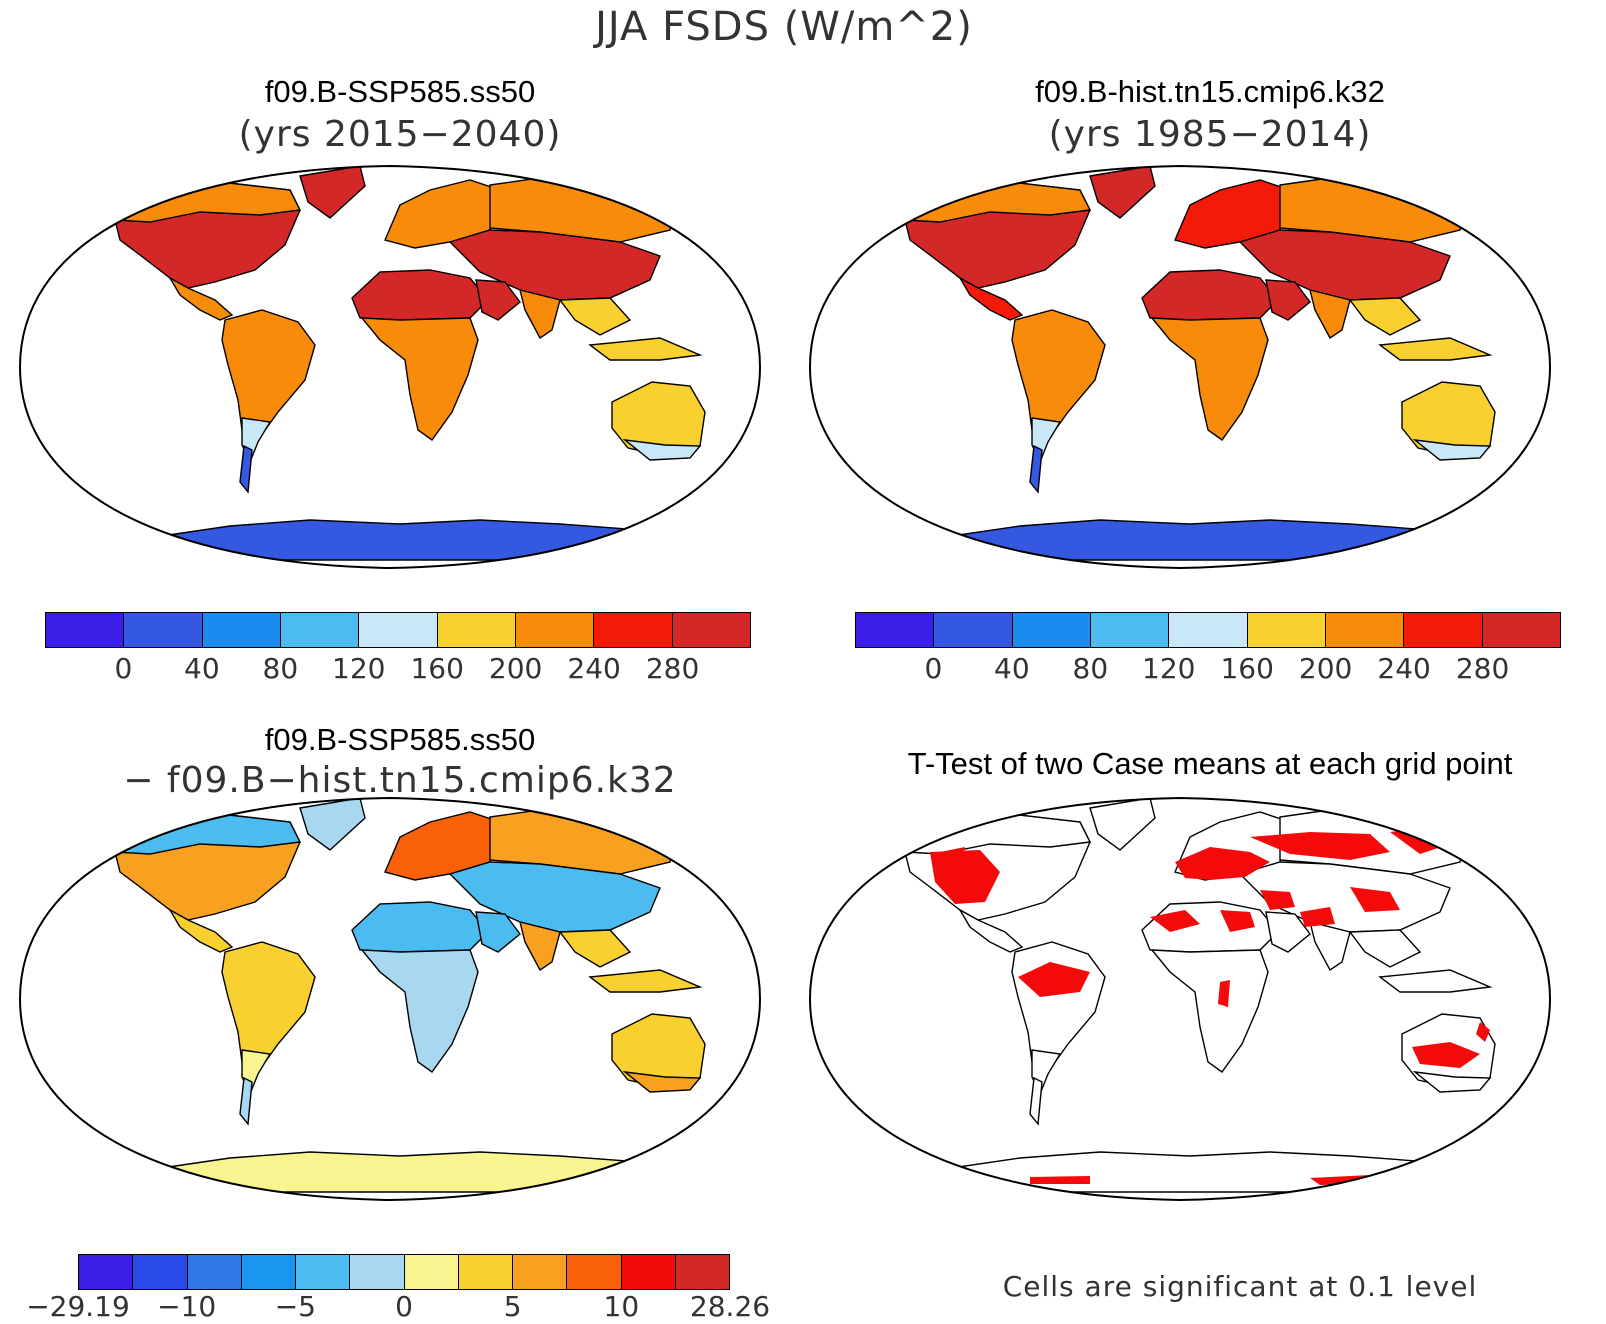 The width and height of the screenshot is (1606, 1324). Describe the element at coordinates (1208, 669) in the screenshot. I see `colorbar-panel-2-labels: 0 40 80 120 160 200 240 280` at that location.